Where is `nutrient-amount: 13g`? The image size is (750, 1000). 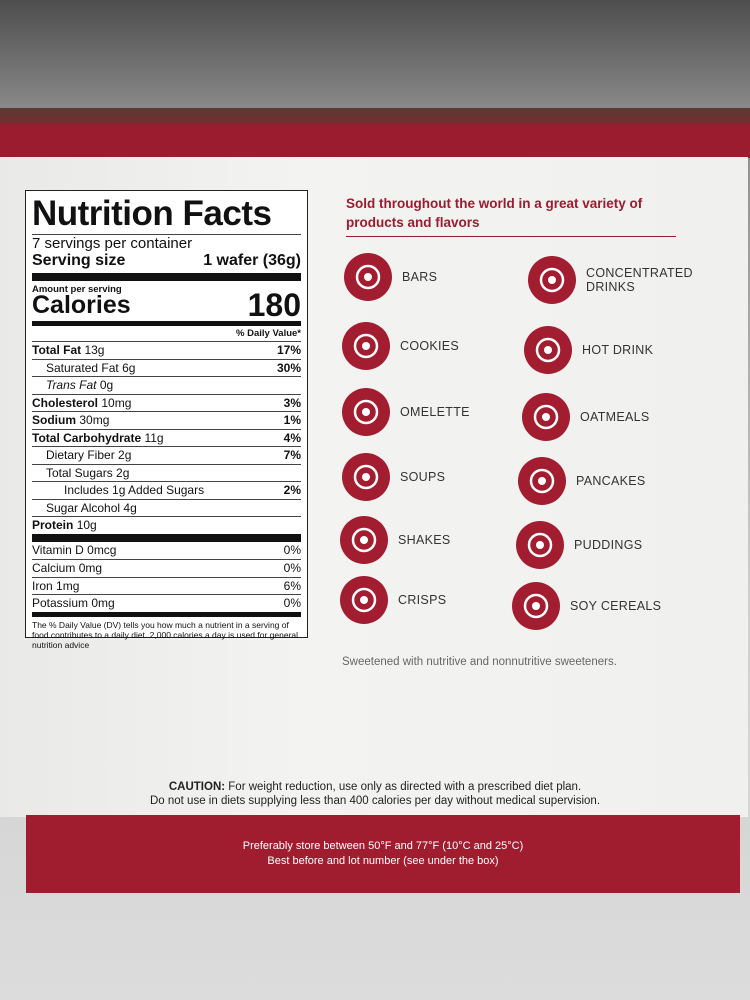
nutrient-amount: 13g is located at coordinates (94, 350).